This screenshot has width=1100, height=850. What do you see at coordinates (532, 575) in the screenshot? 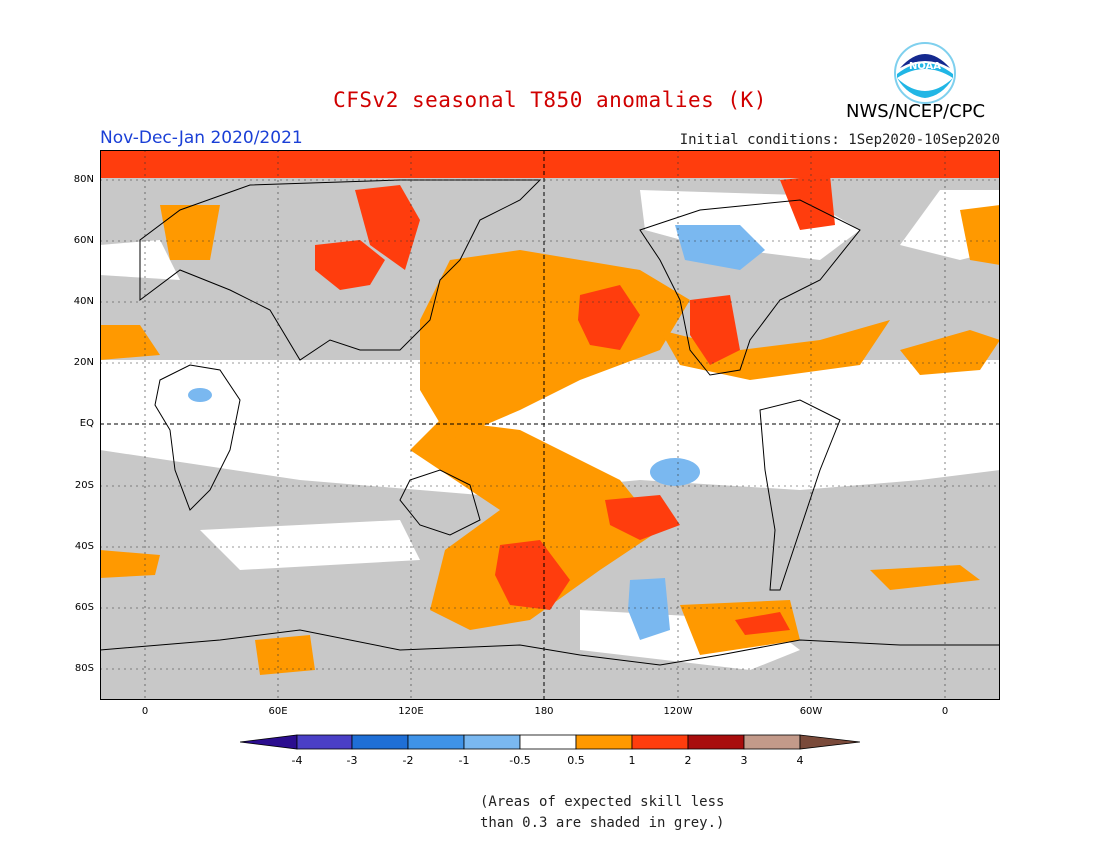
I see `hot-anomaly-new-zealand` at bounding box center [532, 575].